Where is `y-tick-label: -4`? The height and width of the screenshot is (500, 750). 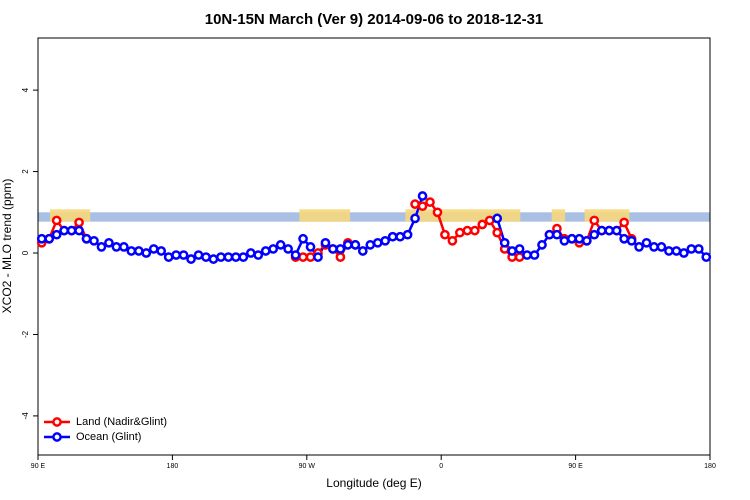
y-tick-label: -4 is located at coordinates (25, 416).